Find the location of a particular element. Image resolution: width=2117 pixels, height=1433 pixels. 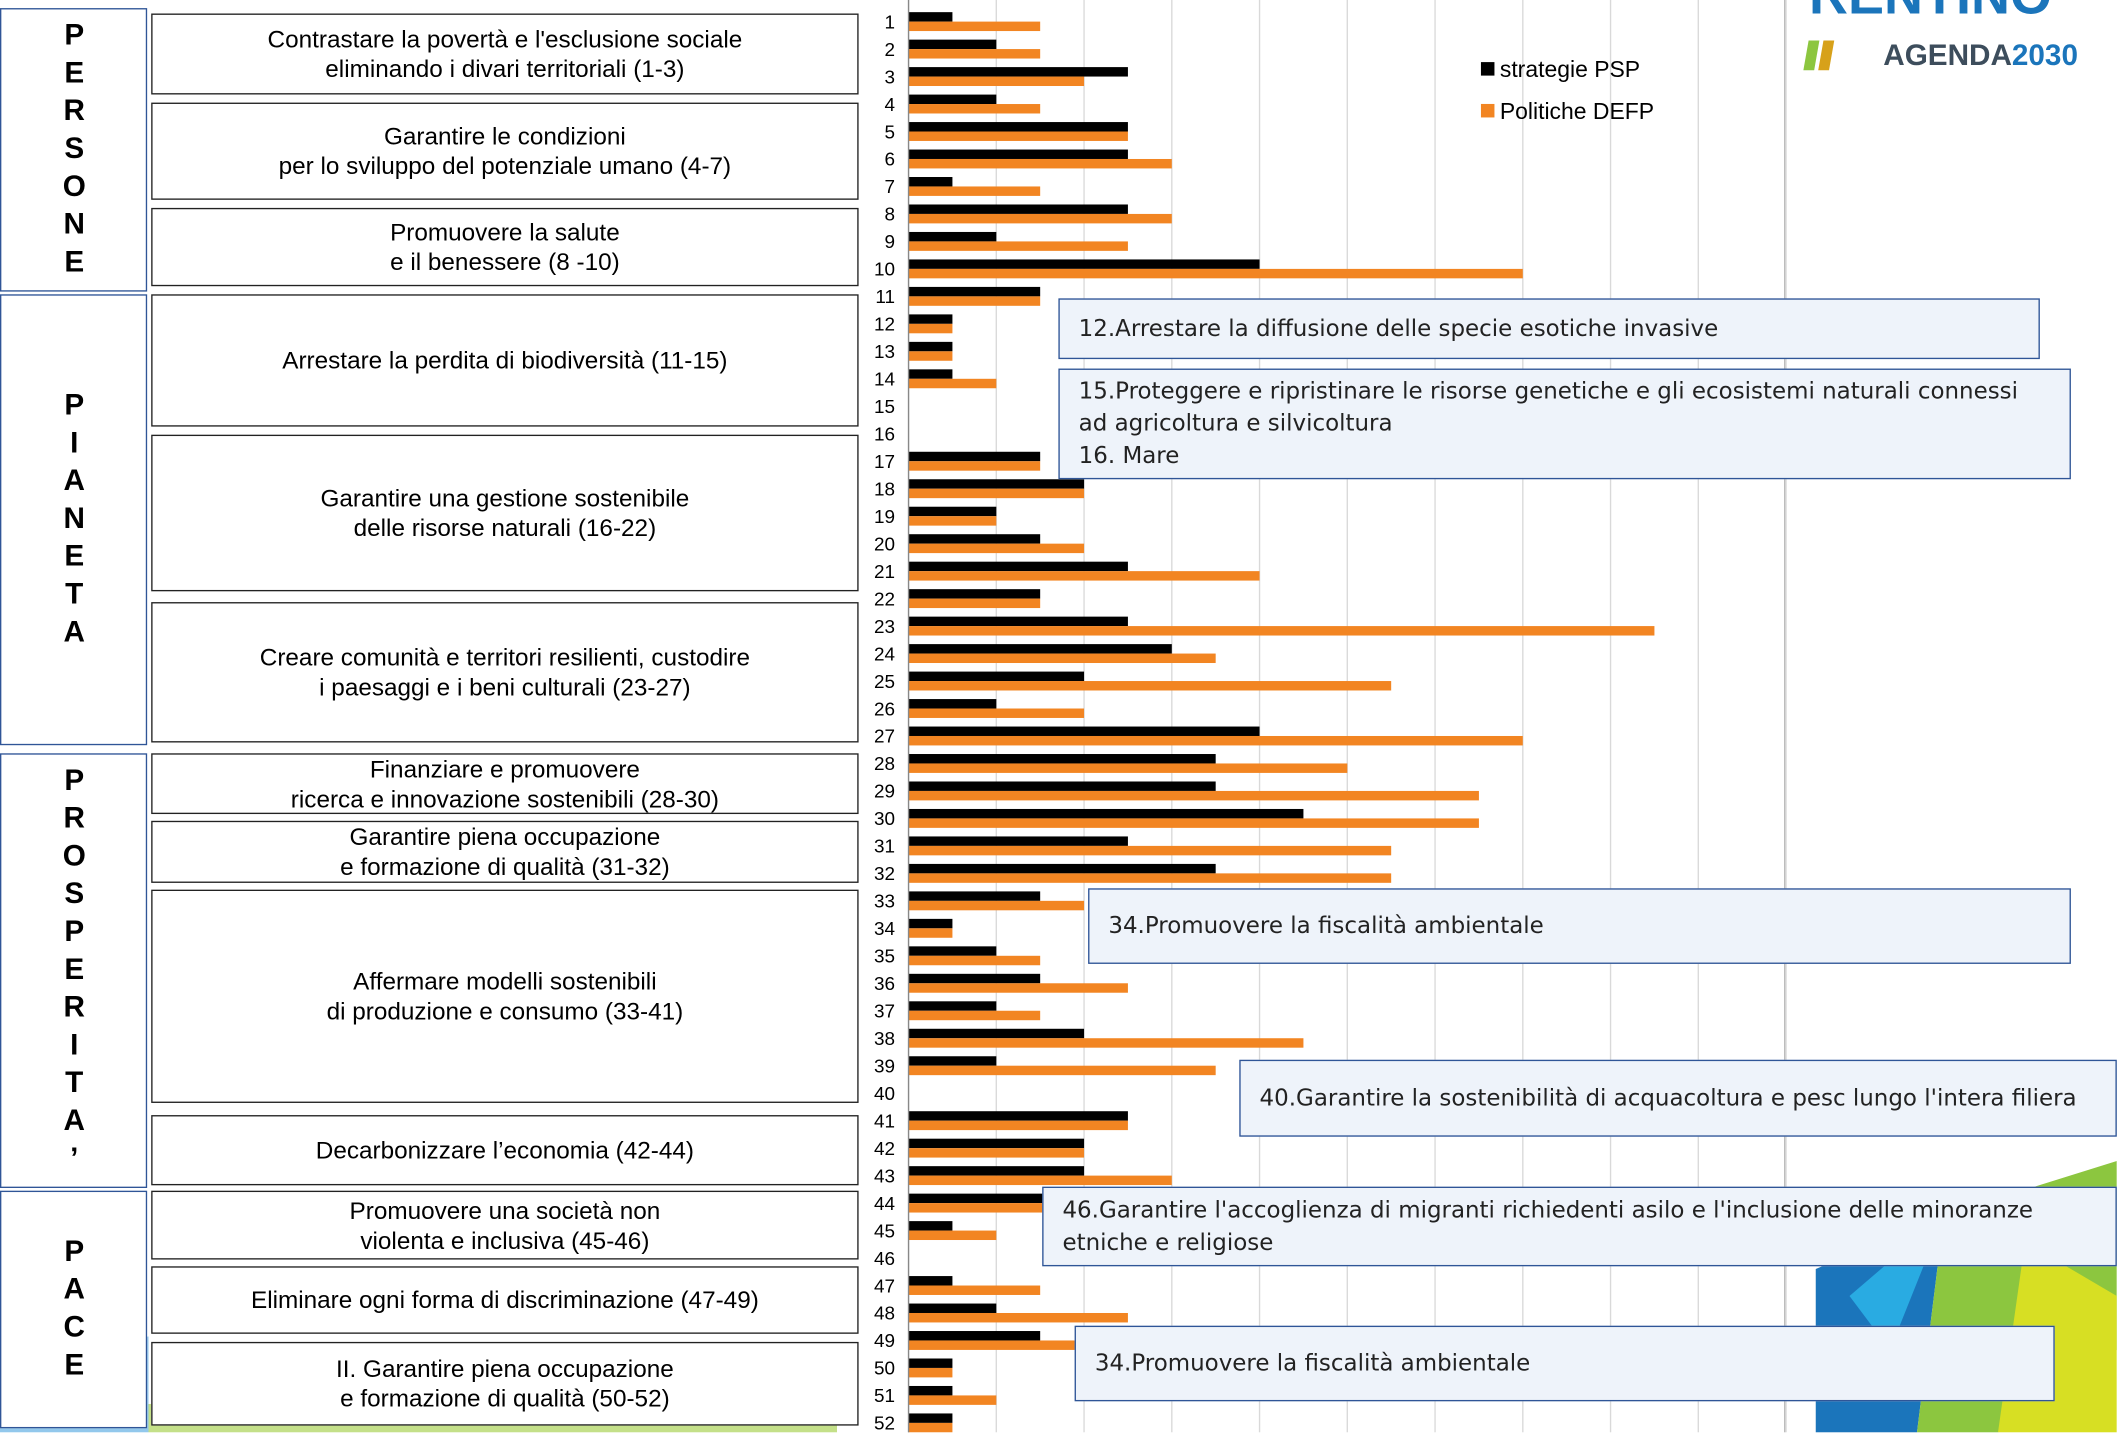

y-tick-label: 31 is located at coordinates (884, 847).